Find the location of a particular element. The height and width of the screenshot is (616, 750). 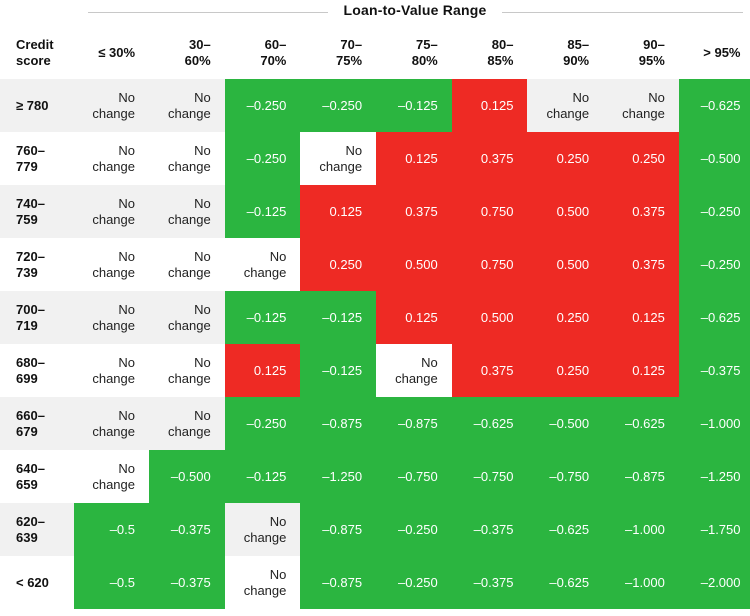

adjustment-cell: –0.500 is located at coordinates (187, 476).